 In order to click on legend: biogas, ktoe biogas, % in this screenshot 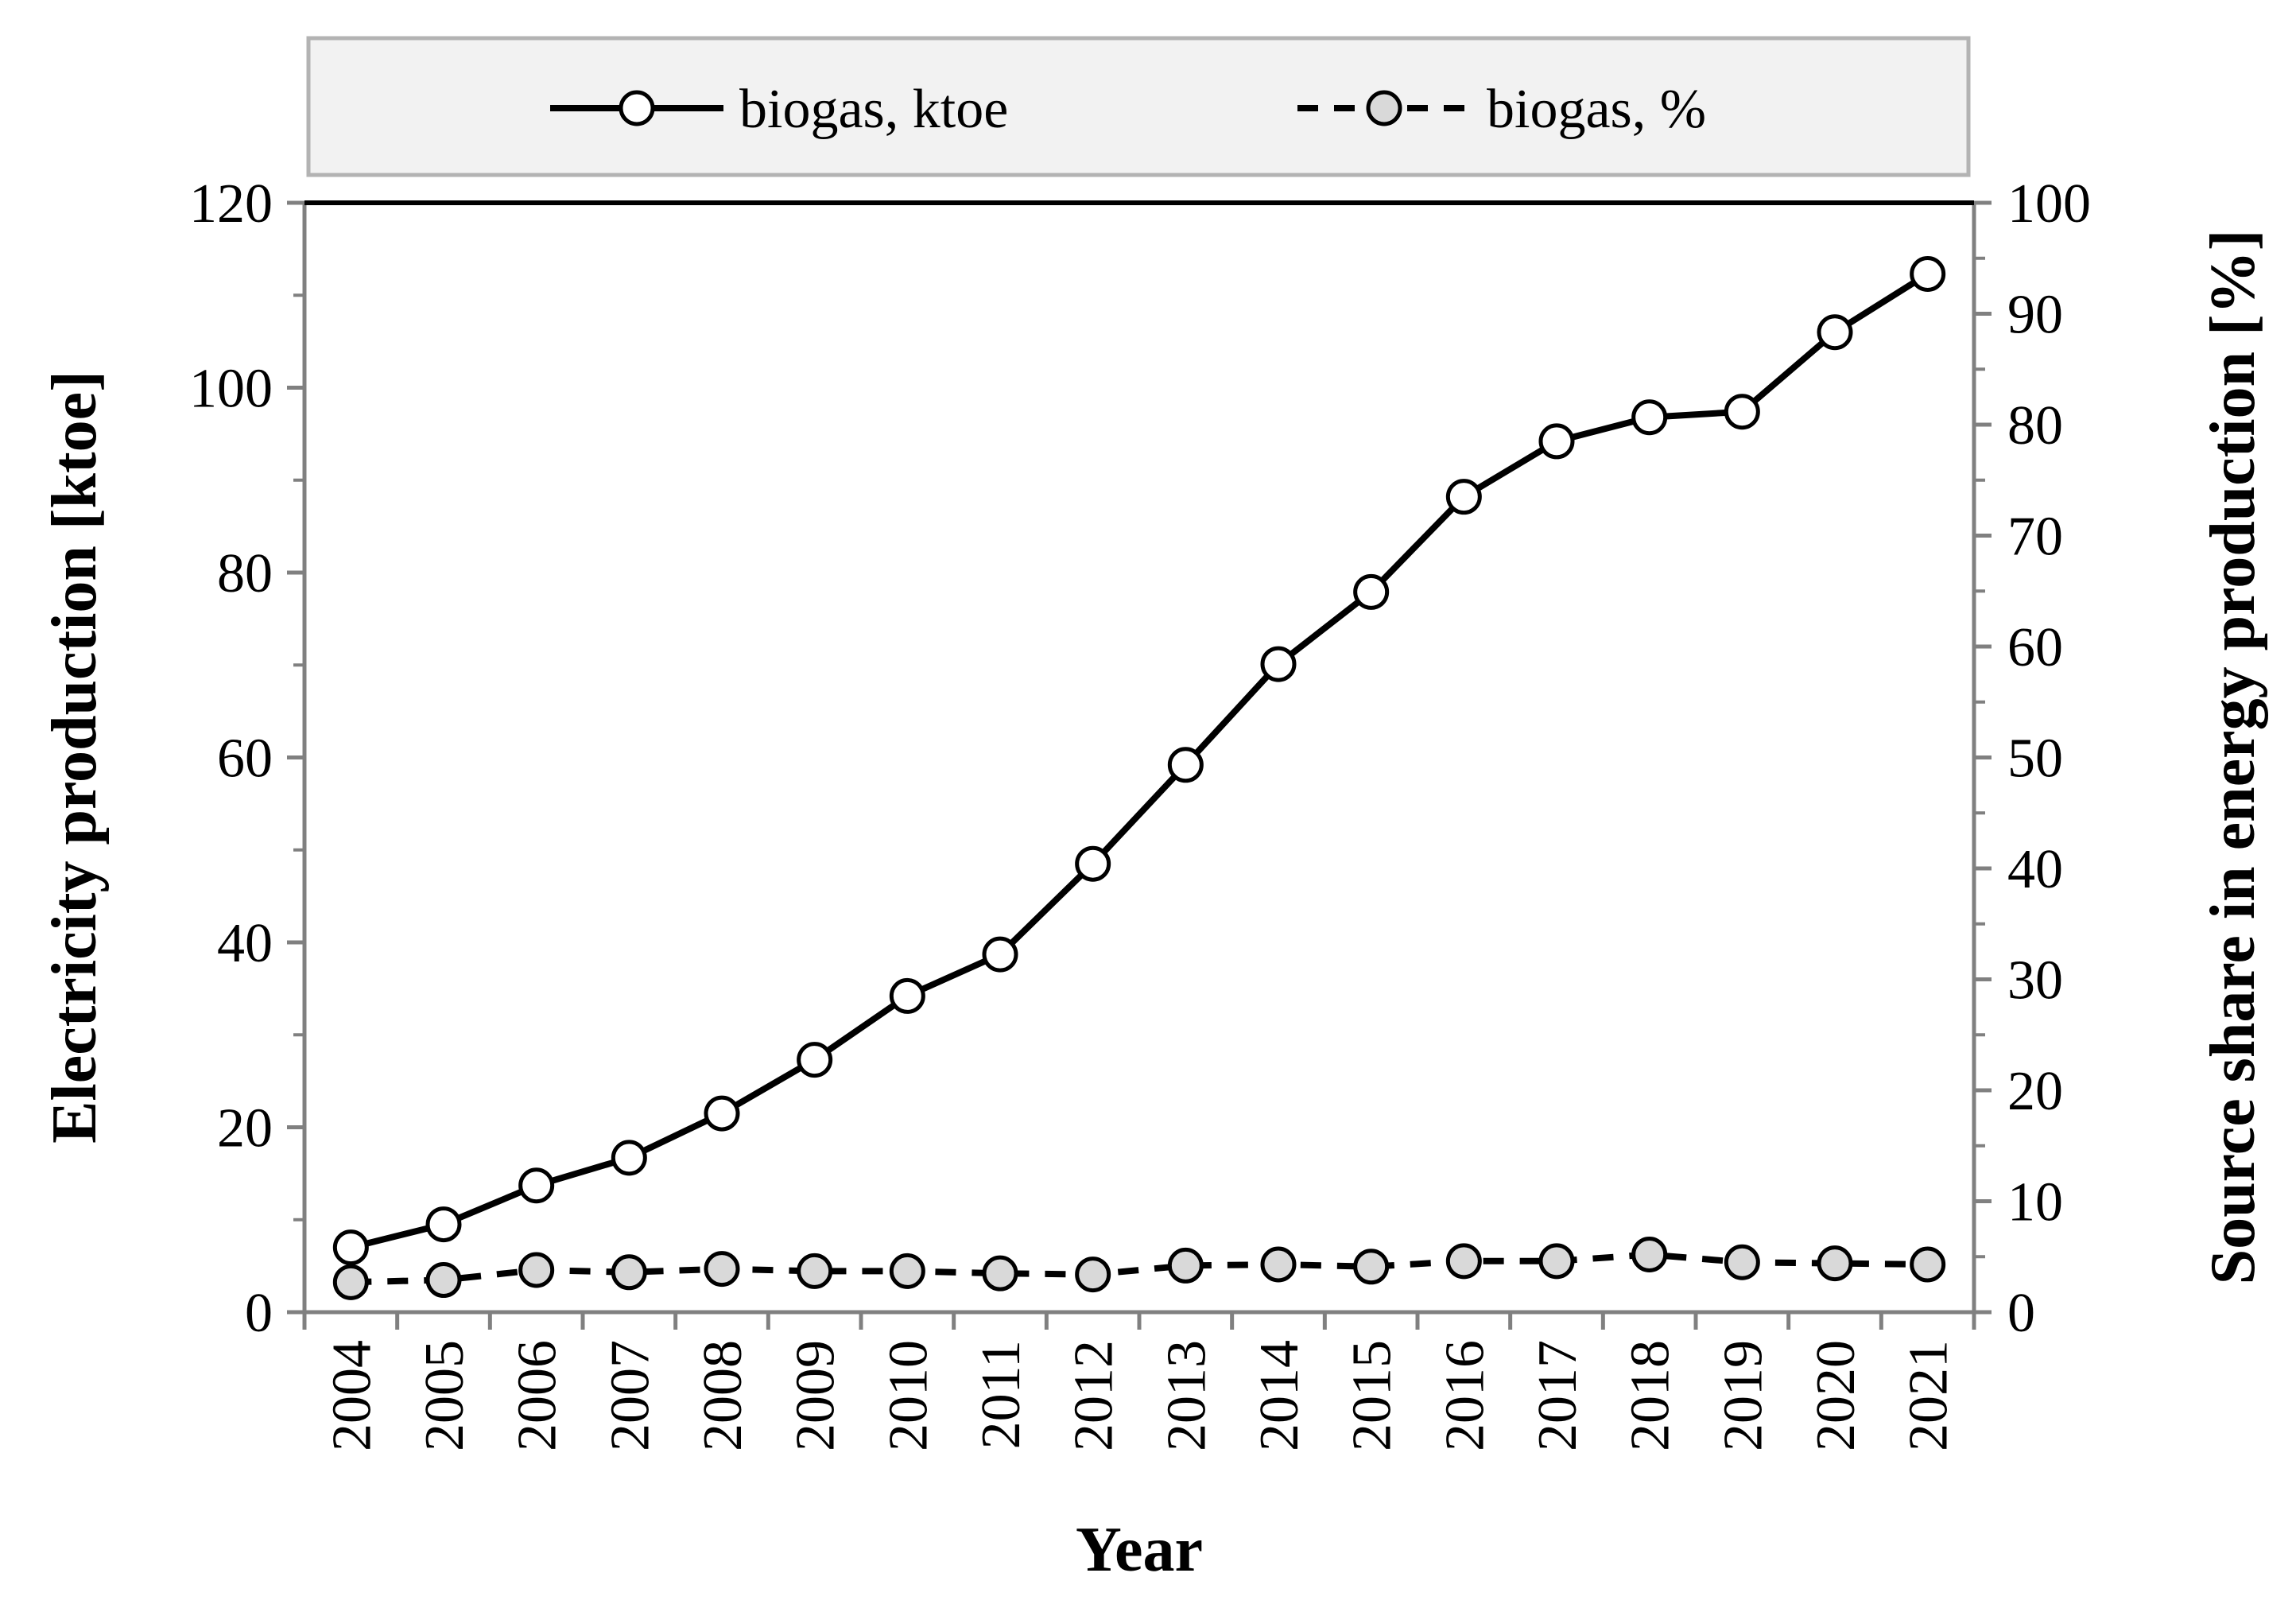, I will do `click(1138, 106)`.